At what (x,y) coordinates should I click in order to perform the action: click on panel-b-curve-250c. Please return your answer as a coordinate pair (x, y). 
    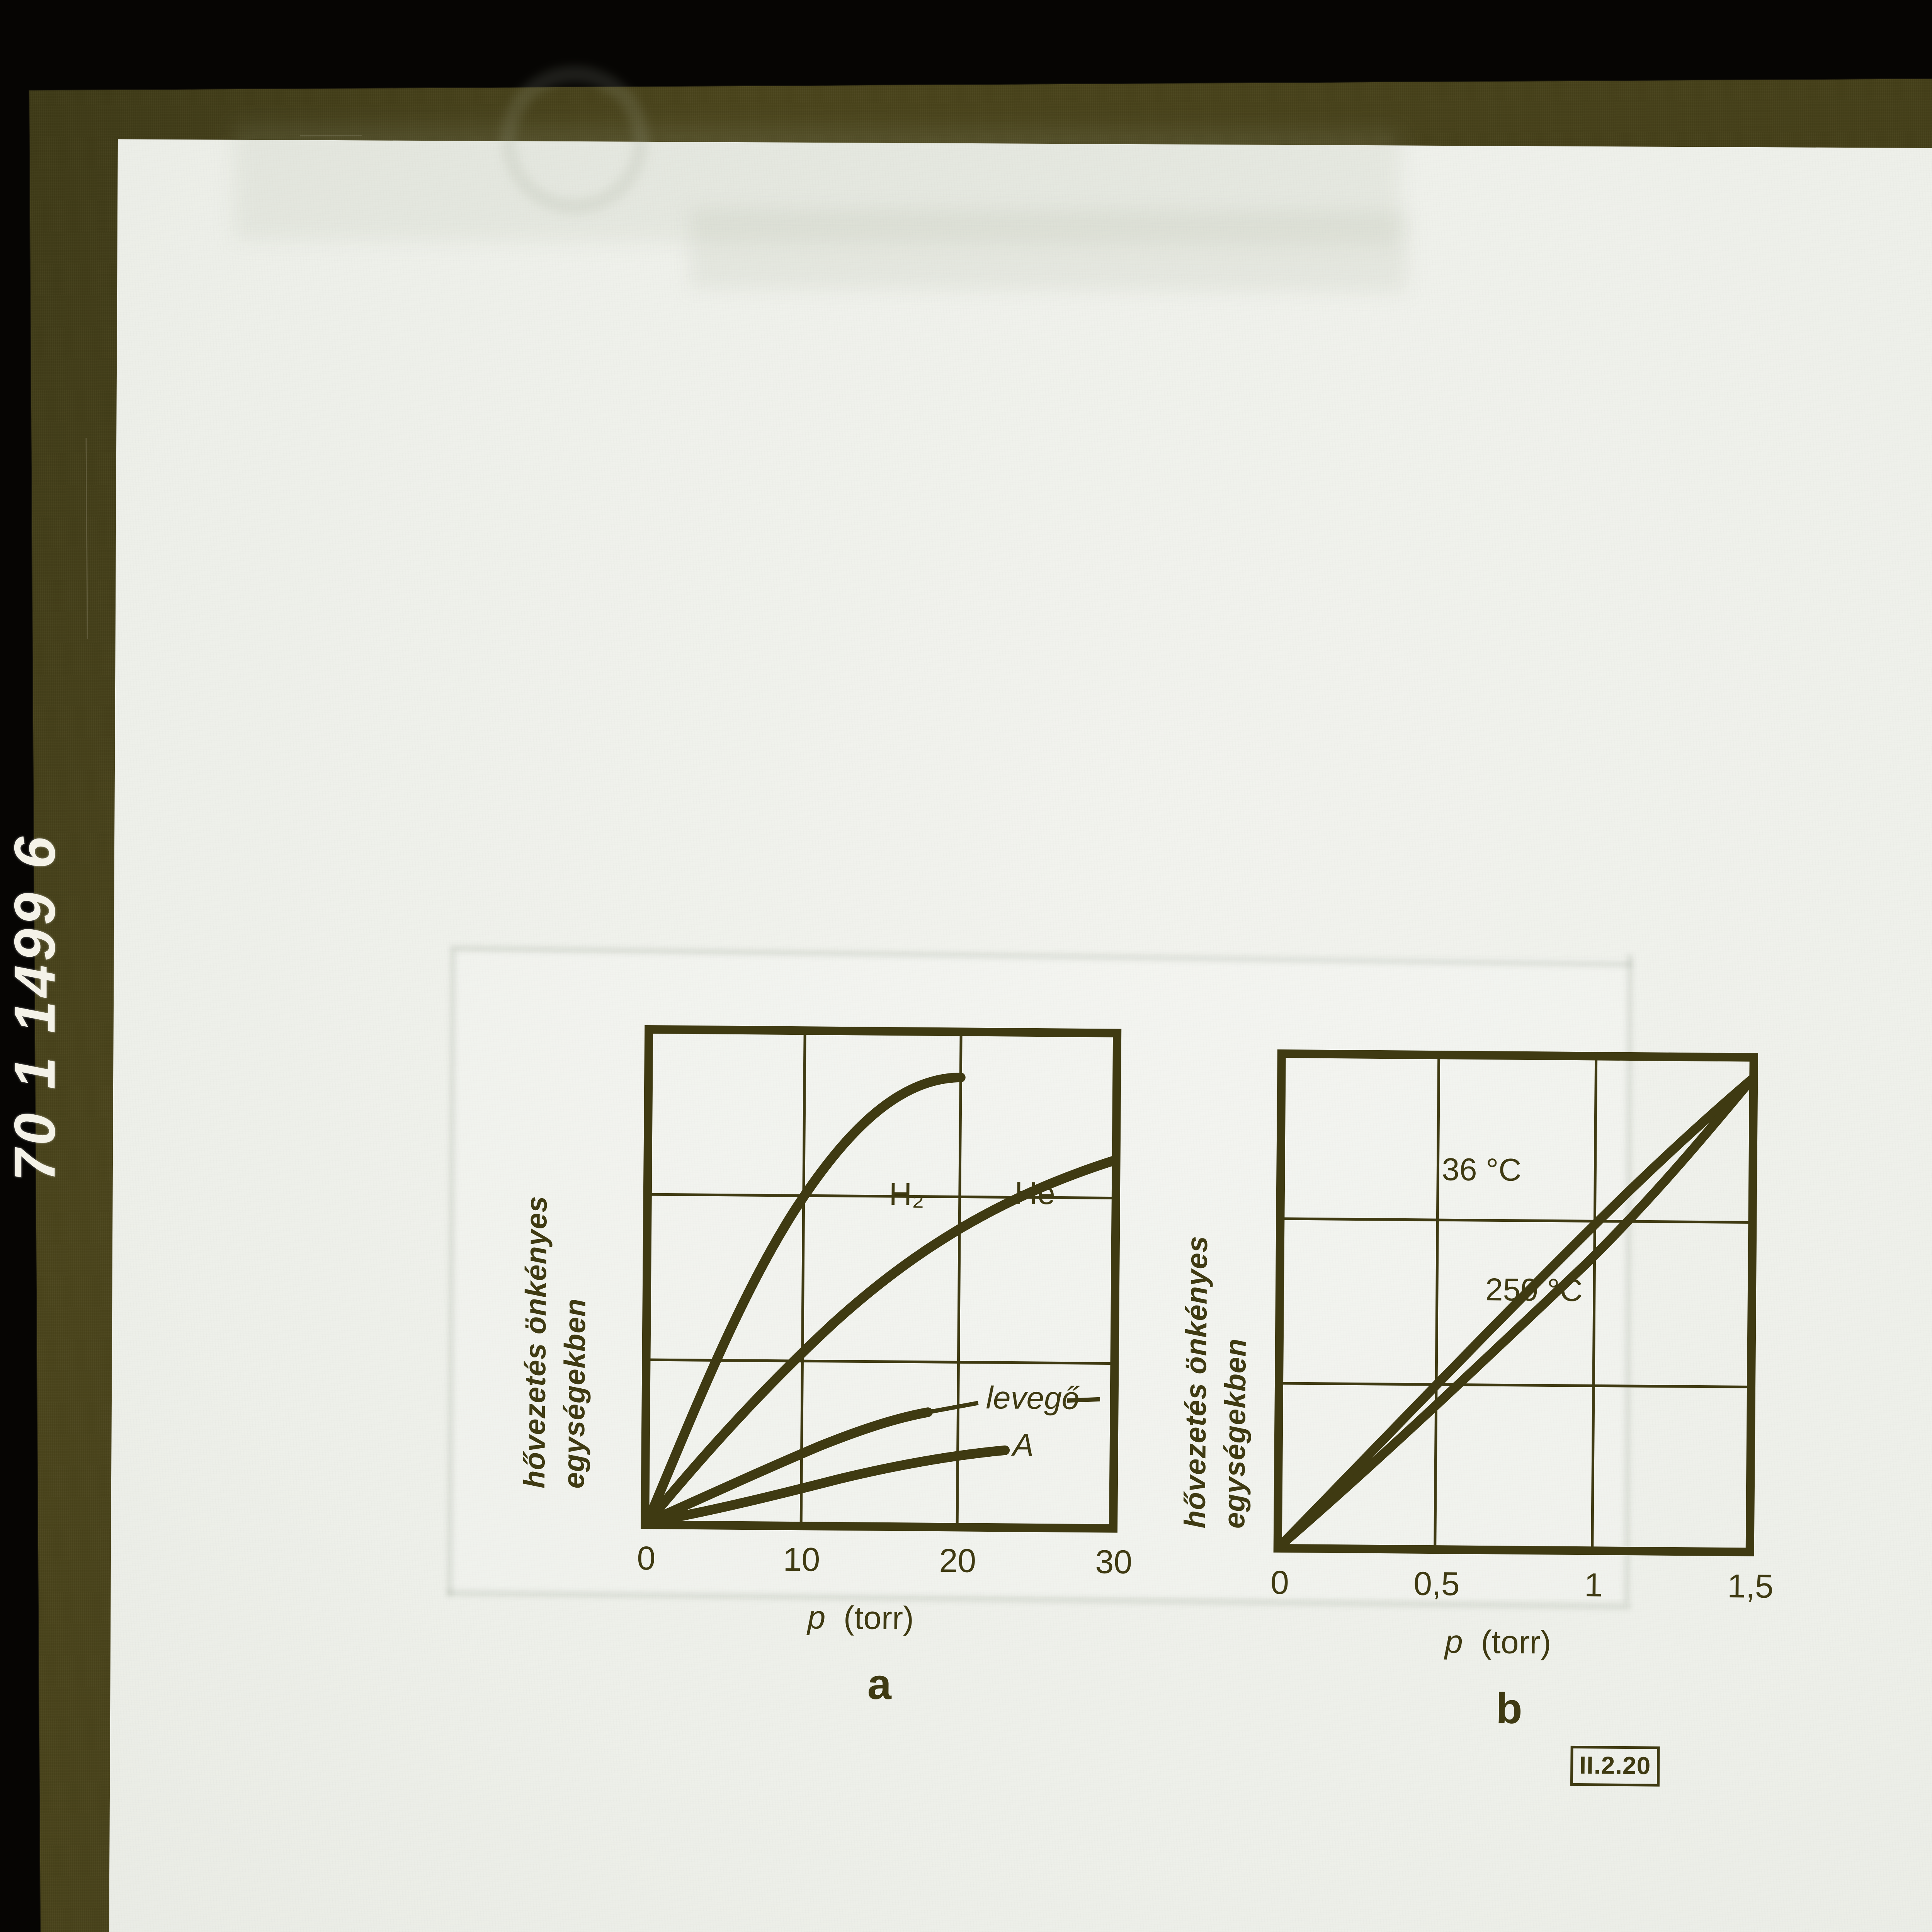
    Looking at the image, I should click on (1516, 1312).